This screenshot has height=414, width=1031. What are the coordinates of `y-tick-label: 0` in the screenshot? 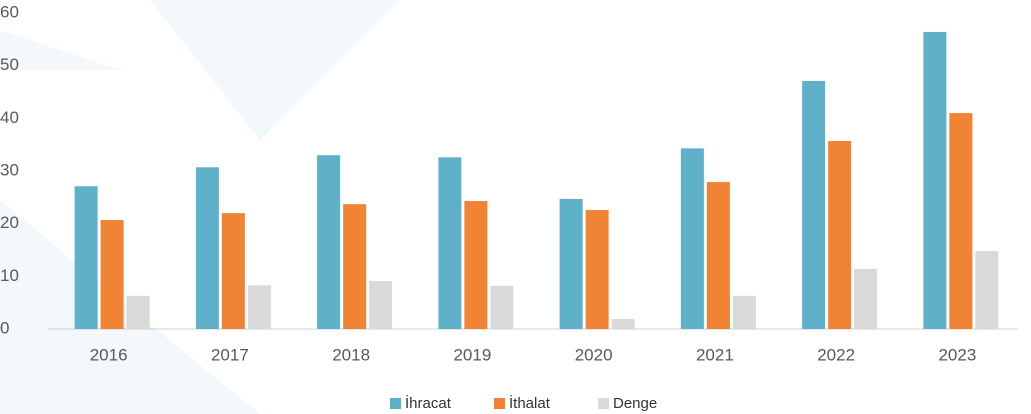 It's located at (4, 327).